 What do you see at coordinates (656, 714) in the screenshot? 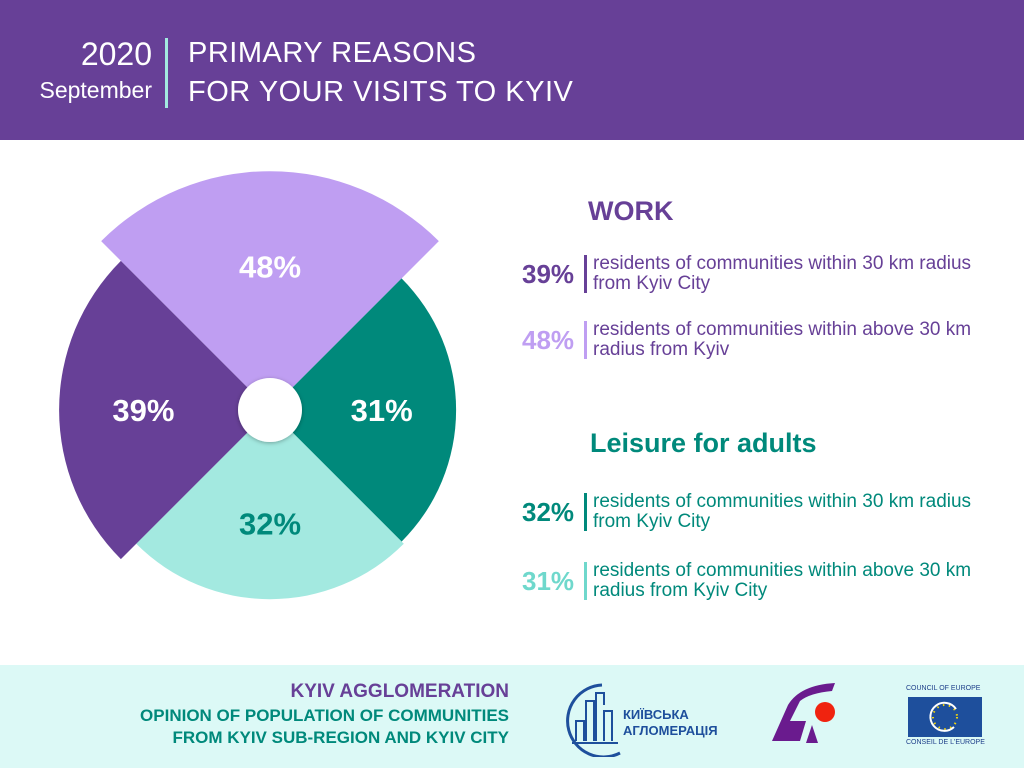
I see `kyiv-logo-text1: КИЇВСЬКА` at bounding box center [656, 714].